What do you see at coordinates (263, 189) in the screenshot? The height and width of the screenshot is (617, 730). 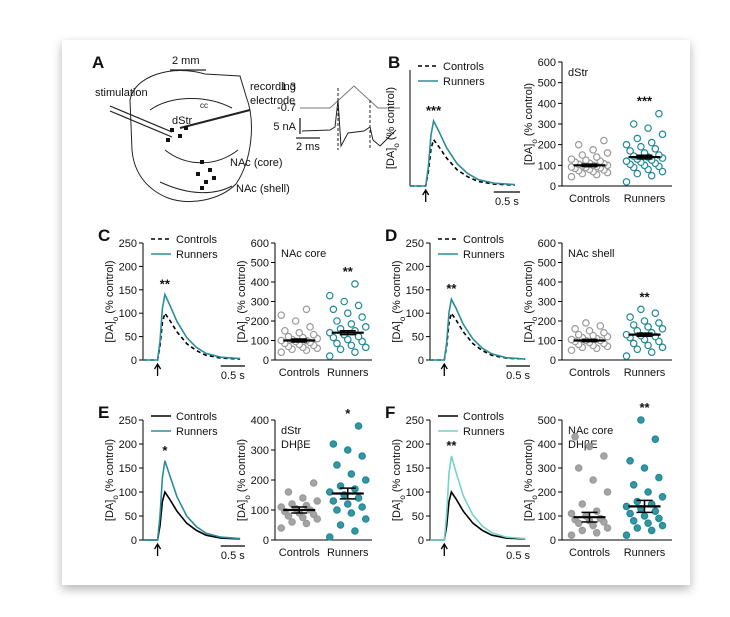 I see `label: NAc (shell)` at bounding box center [263, 189].